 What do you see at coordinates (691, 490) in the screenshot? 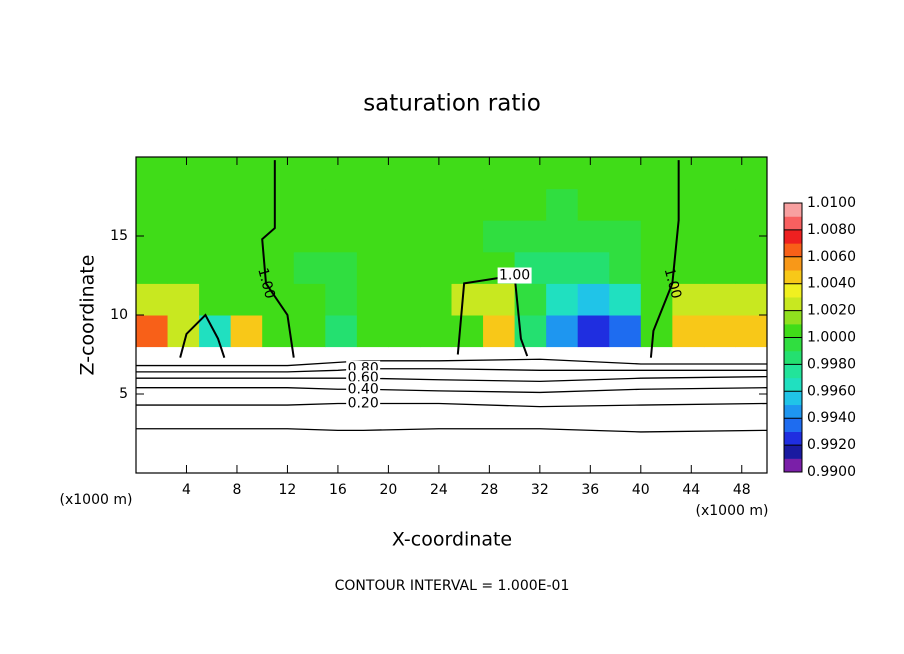
I see `x-tick-label: 44` at bounding box center [691, 490].